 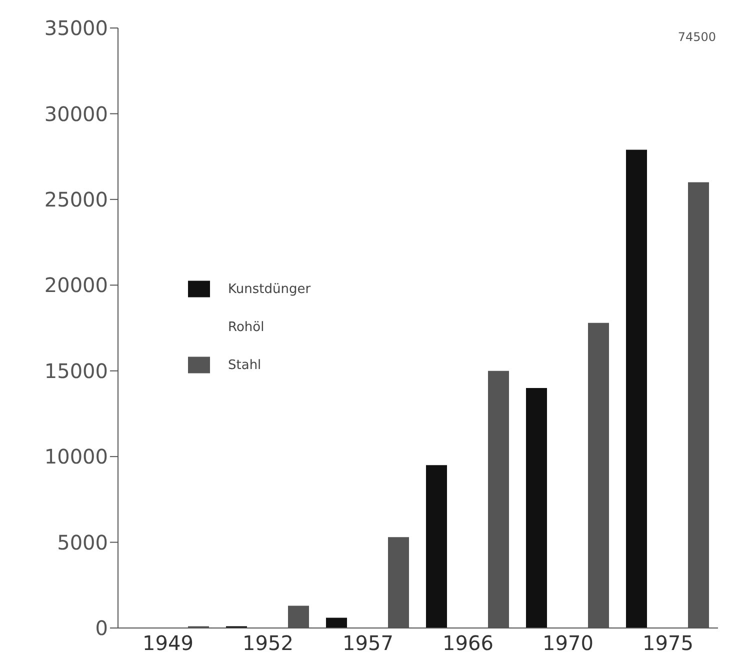 I want to click on x-tick-label: 1975, so click(x=668, y=643).